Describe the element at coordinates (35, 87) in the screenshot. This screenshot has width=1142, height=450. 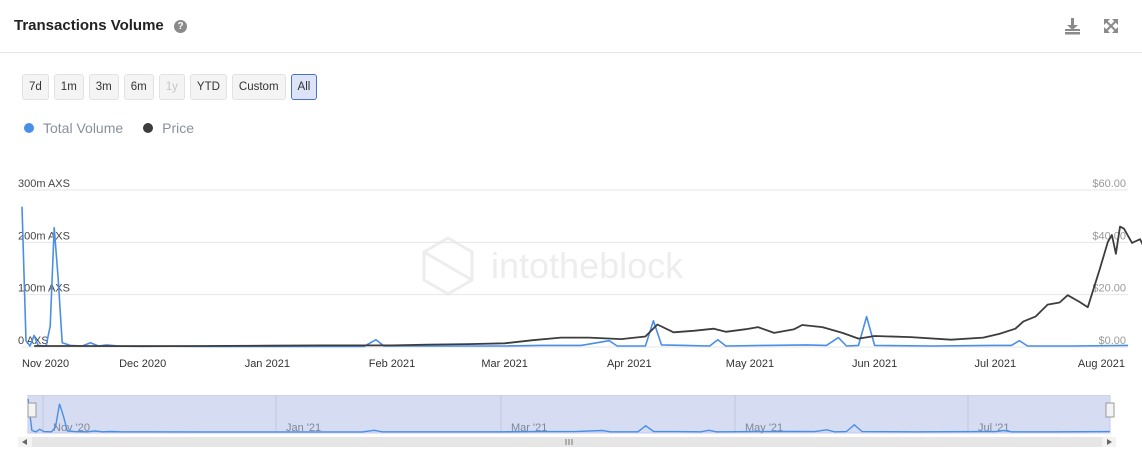
I see `range-button-7d: 7d` at that location.